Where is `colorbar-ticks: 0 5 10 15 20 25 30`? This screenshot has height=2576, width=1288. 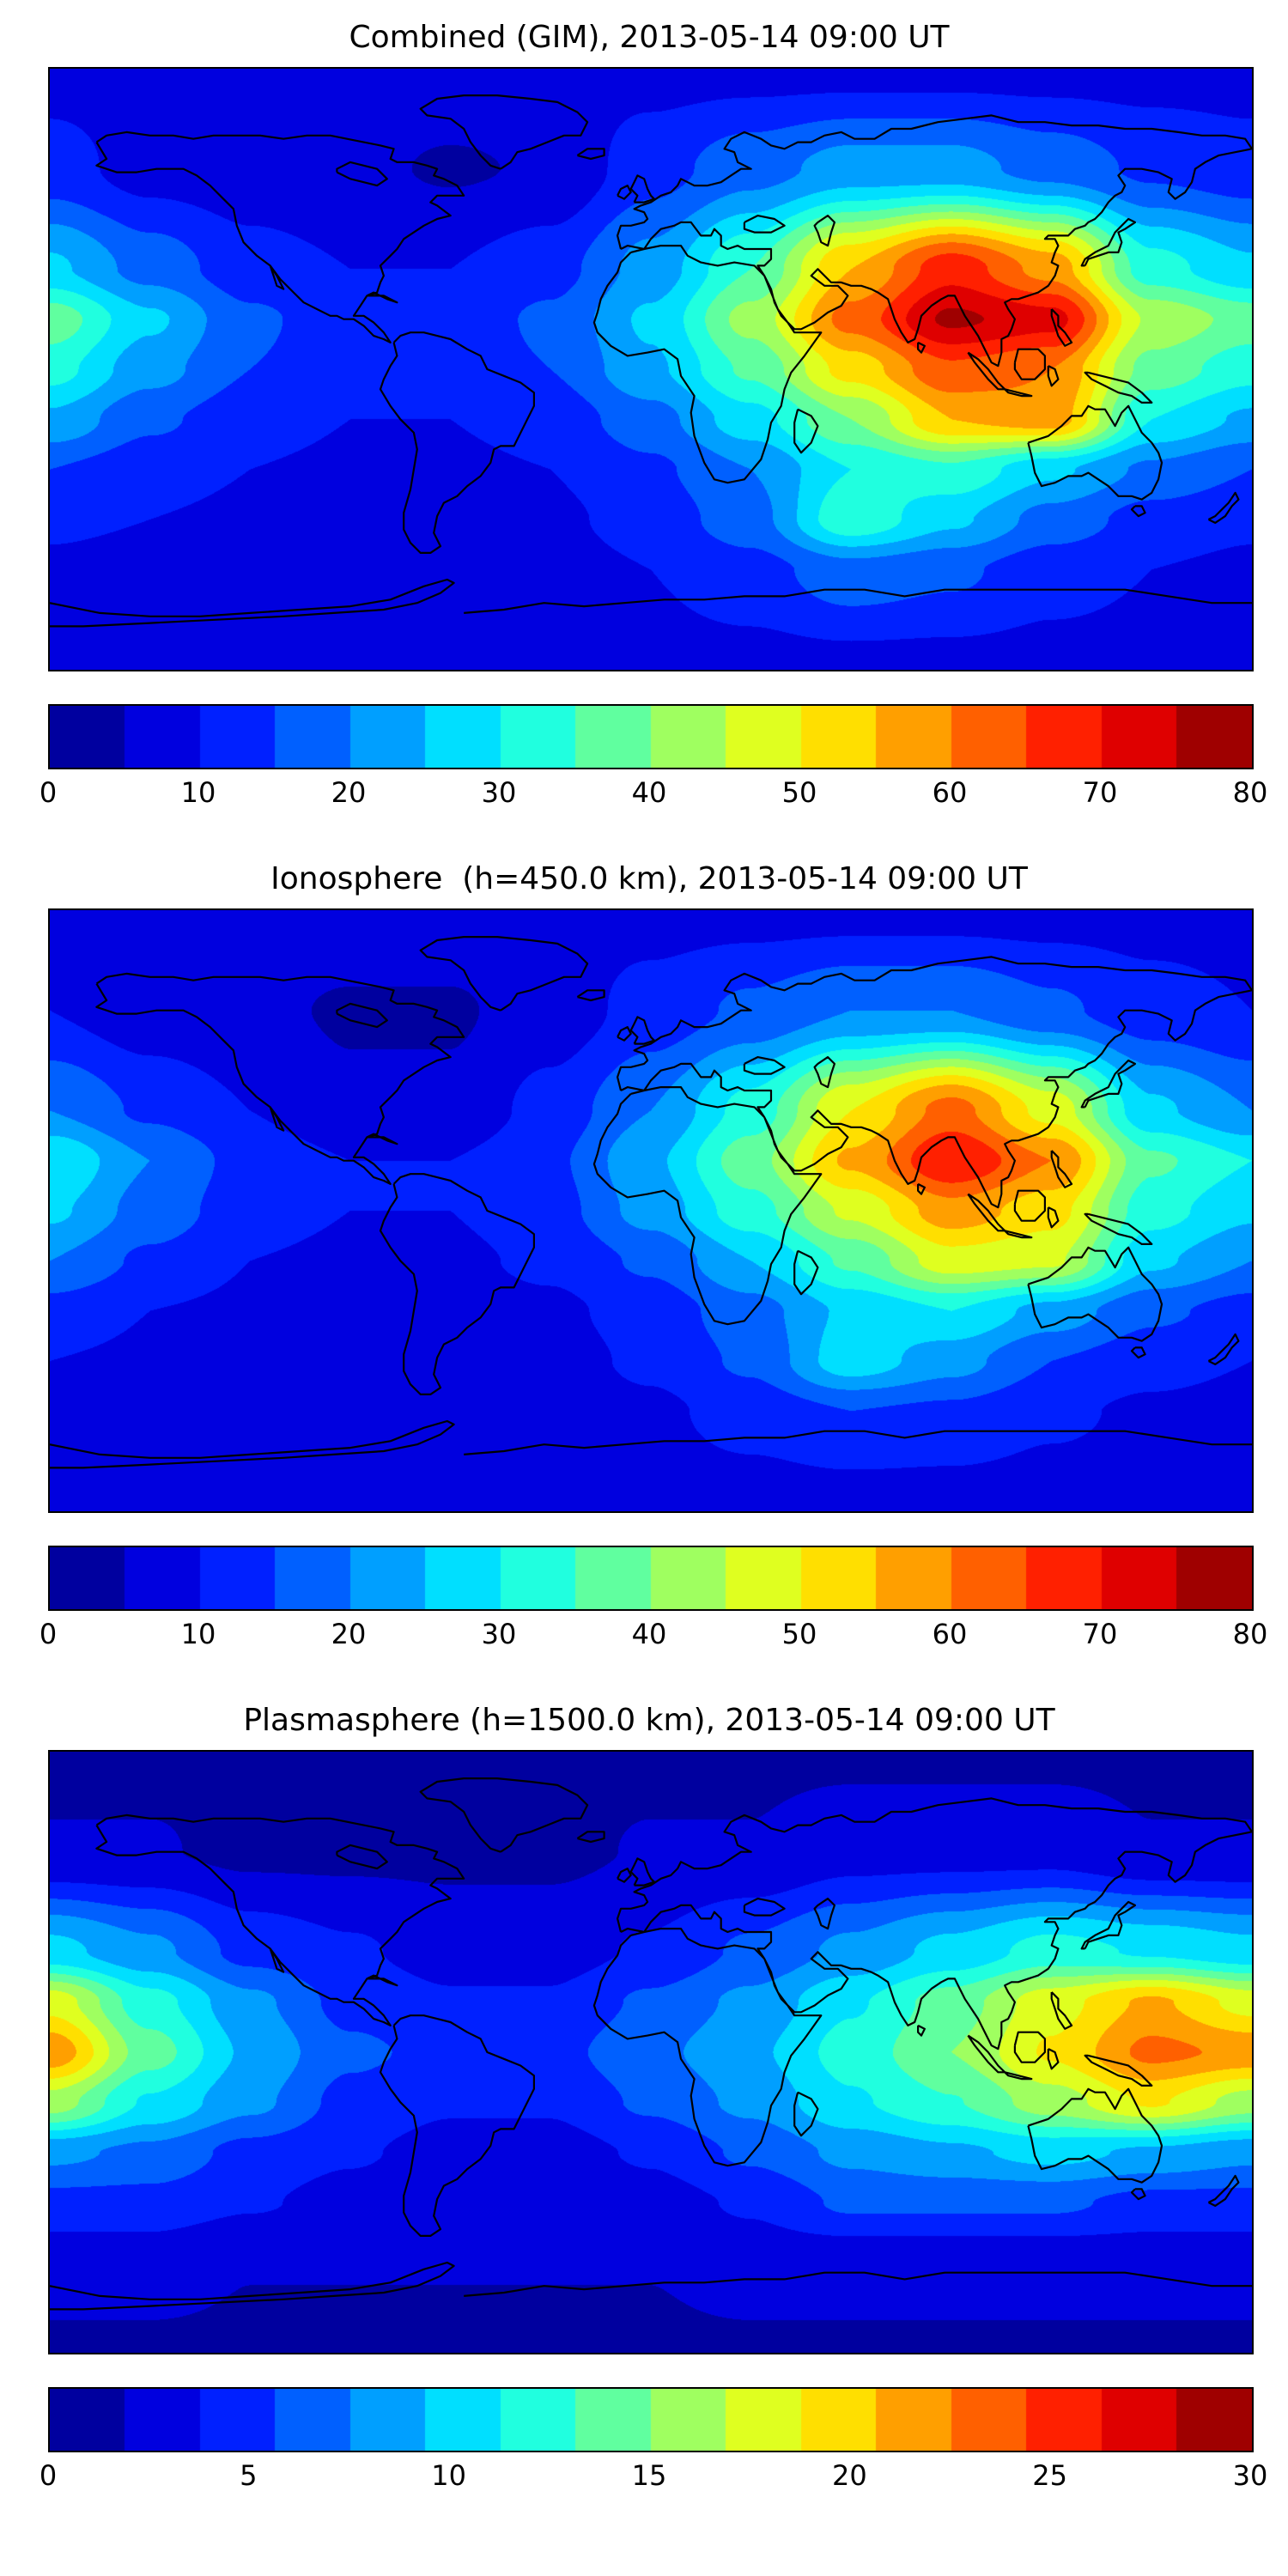 colorbar-ticks: 0 5 10 15 20 25 30 is located at coordinates (653, 2475).